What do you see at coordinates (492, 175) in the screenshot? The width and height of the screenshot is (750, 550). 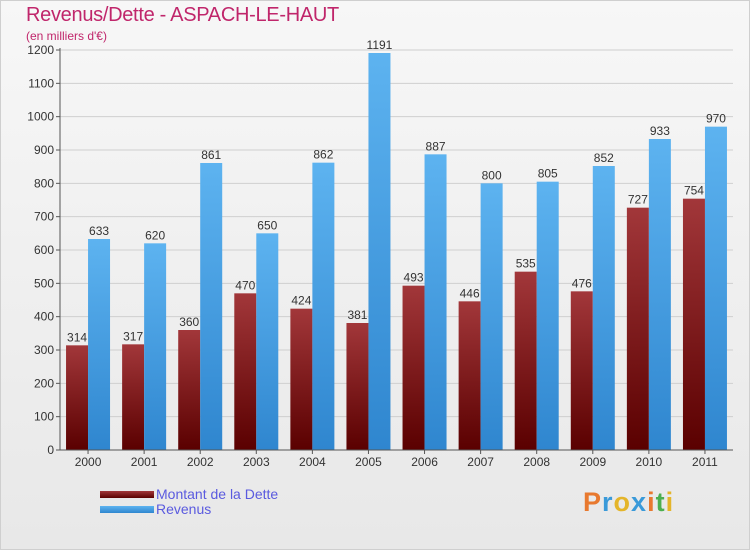 I see `data-label-revenus: 800` at bounding box center [492, 175].